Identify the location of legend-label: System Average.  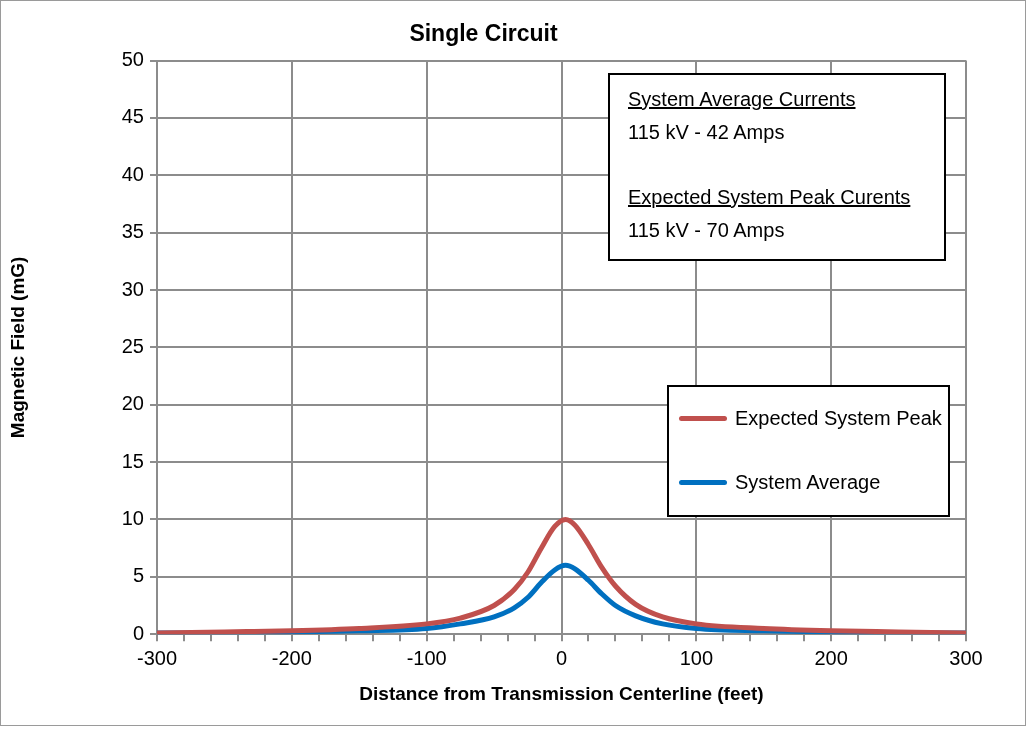
(808, 483).